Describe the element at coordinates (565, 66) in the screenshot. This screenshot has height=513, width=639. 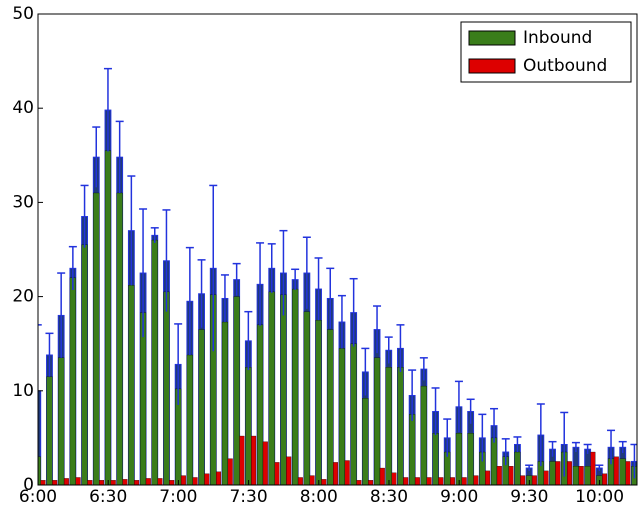
I see `legend-label: Outbound` at that location.